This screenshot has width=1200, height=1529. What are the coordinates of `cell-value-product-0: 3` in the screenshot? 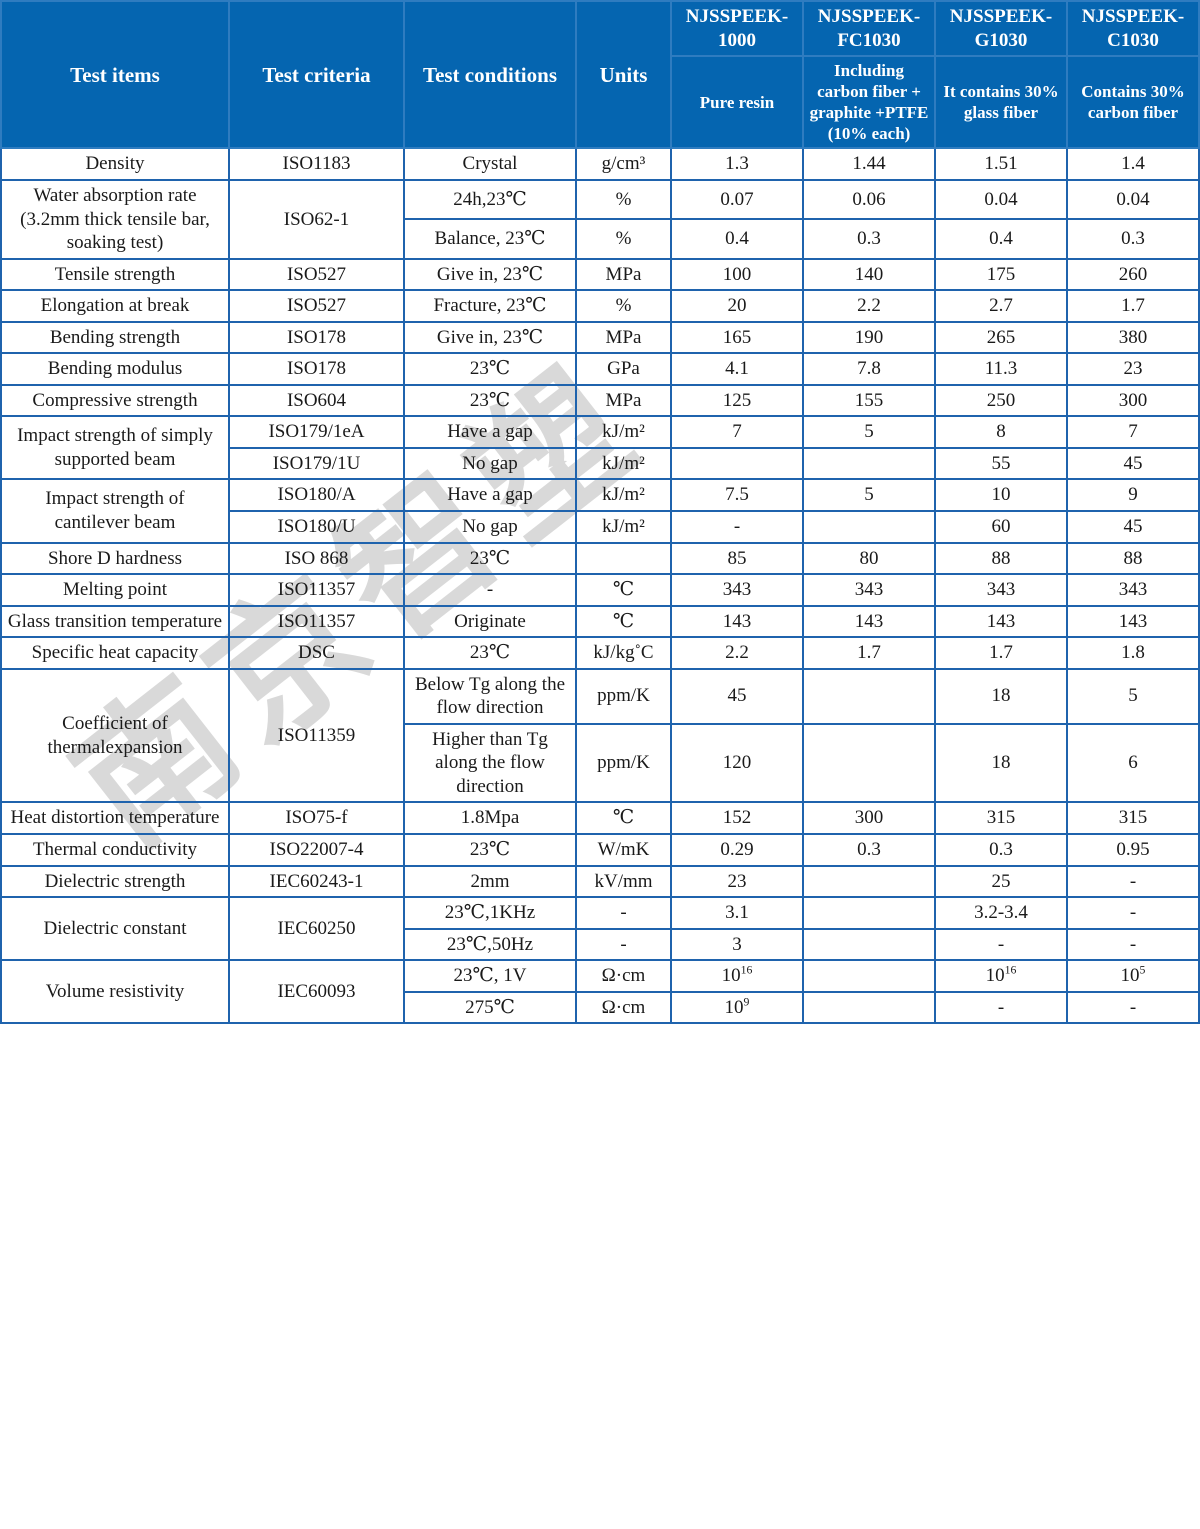 It's located at (737, 944).